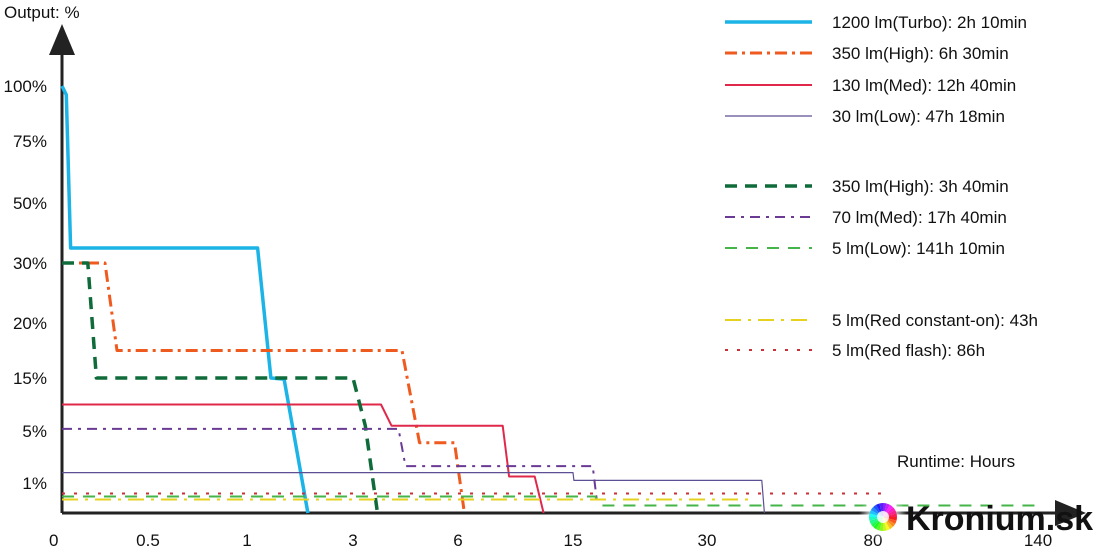  What do you see at coordinates (34, 483) in the screenshot?
I see `y-tick-label: 1%` at bounding box center [34, 483].